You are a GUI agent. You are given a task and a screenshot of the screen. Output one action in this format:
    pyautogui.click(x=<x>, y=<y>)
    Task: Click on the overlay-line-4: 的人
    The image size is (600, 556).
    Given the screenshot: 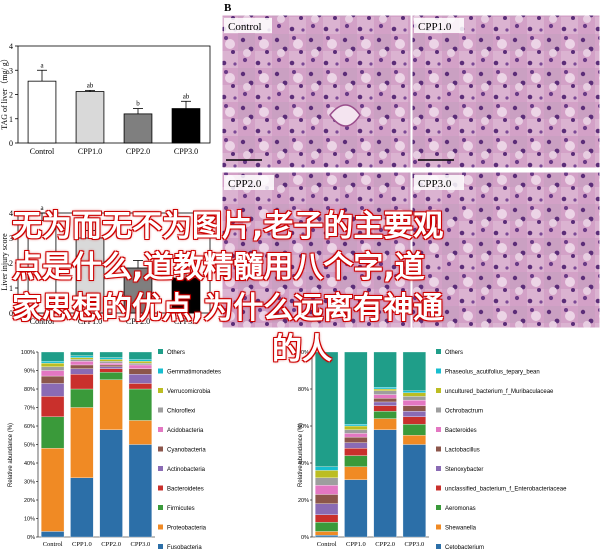 What is the action you would take?
    pyautogui.click(x=302, y=349)
    